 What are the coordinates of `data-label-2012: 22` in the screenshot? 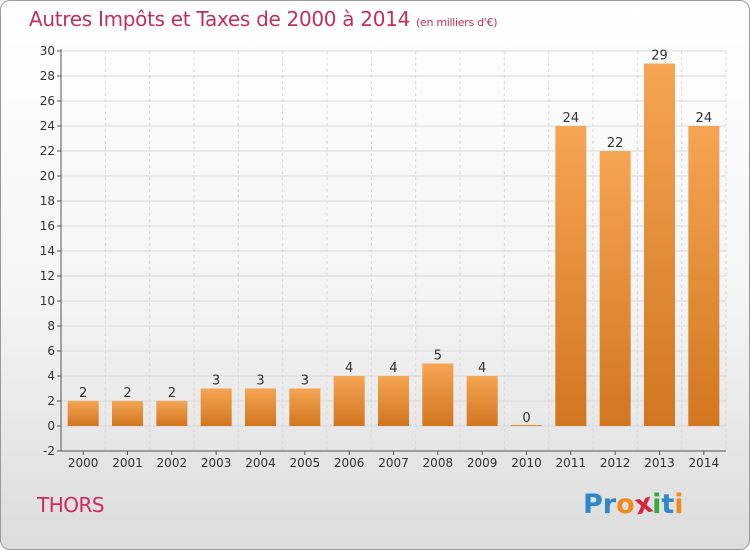 It's located at (615, 143).